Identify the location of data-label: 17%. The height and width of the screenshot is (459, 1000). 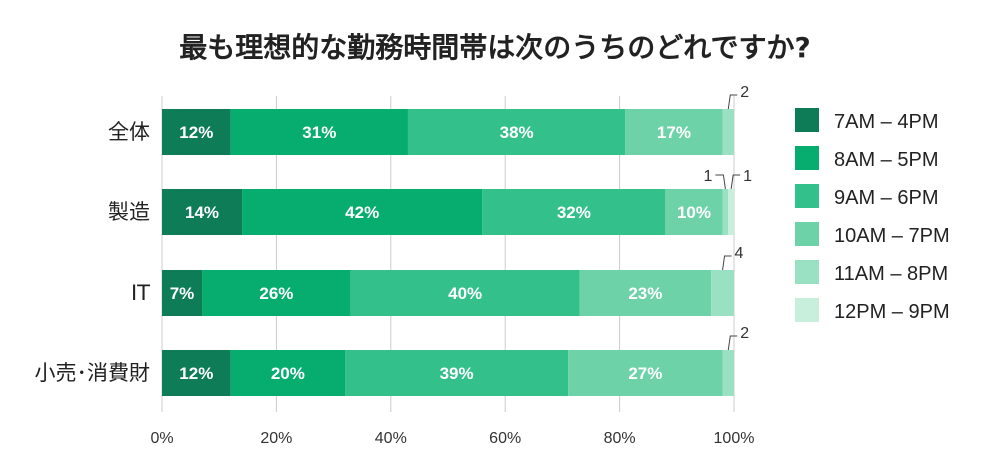
(674, 132).